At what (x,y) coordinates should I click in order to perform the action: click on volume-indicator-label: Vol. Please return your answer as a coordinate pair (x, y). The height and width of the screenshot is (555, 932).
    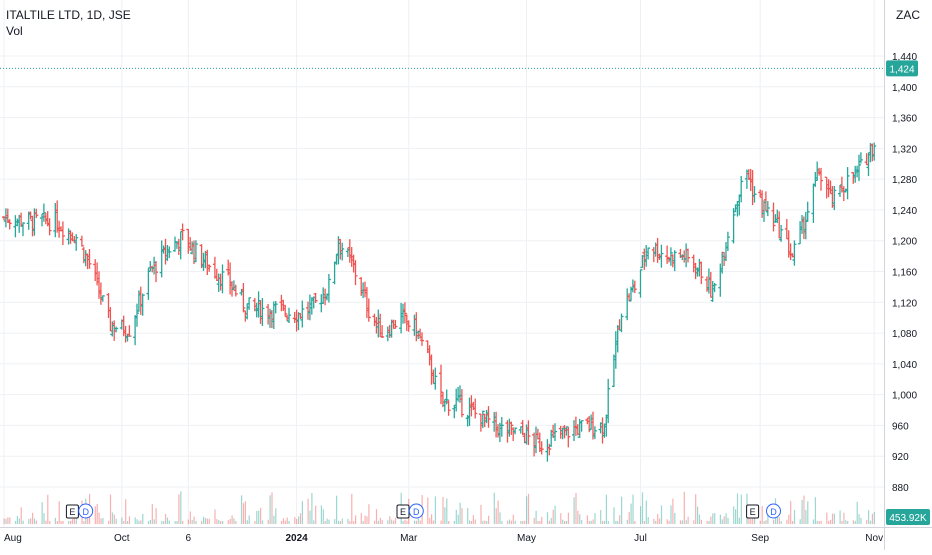
    Looking at the image, I should click on (14, 31).